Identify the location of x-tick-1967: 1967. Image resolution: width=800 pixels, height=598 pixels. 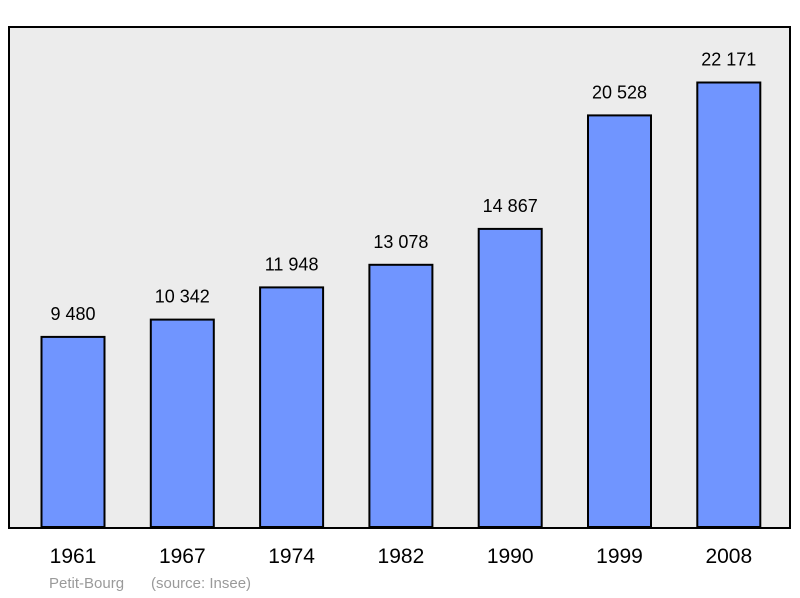
(182, 556).